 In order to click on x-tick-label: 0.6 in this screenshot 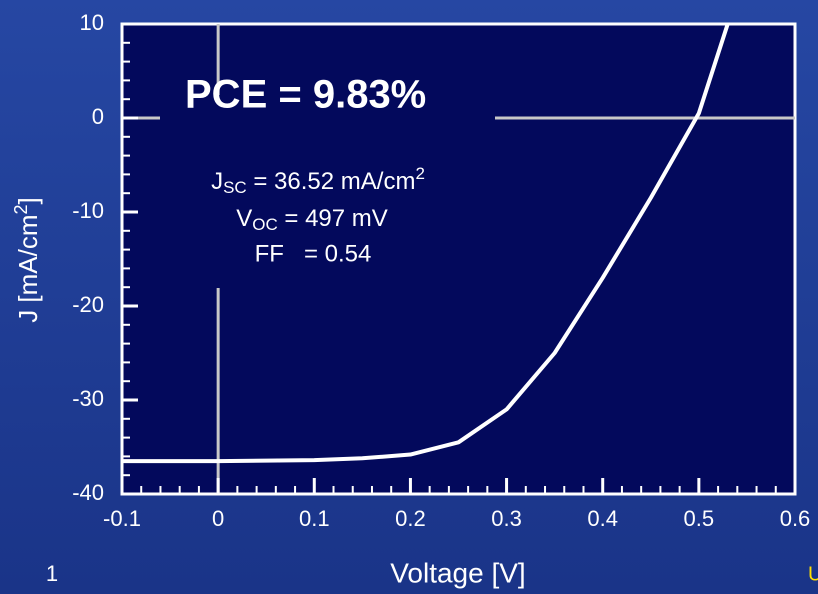, I will do `click(795, 518)`.